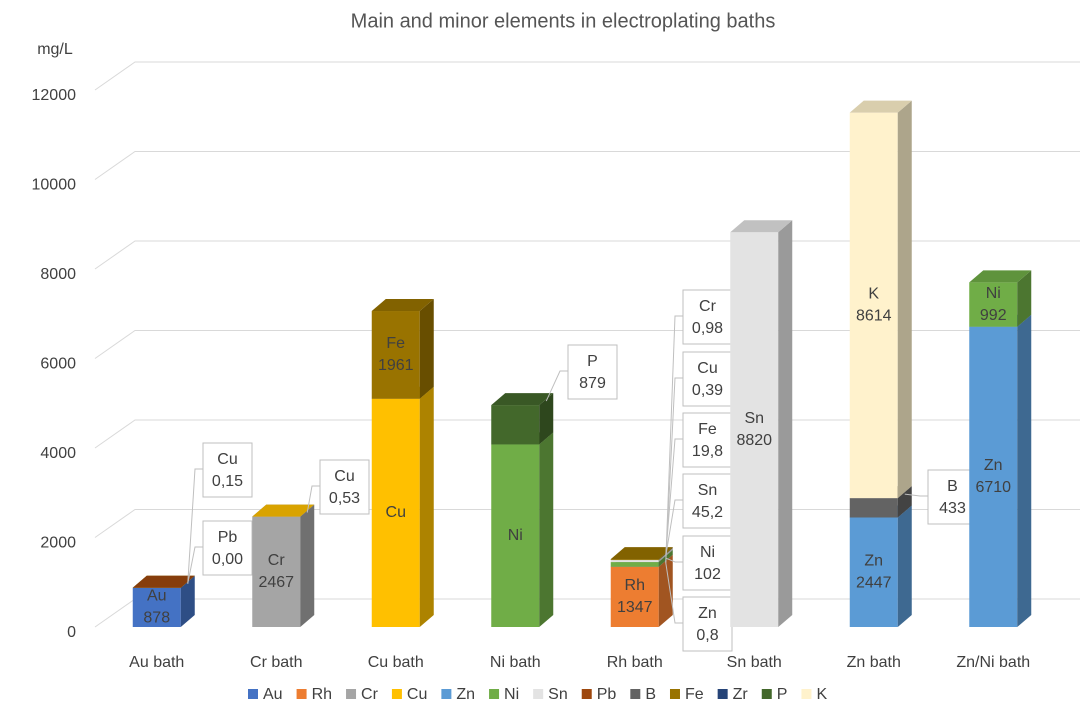  What do you see at coordinates (635, 607) in the screenshot?
I see `data-label: 1347` at bounding box center [635, 607].